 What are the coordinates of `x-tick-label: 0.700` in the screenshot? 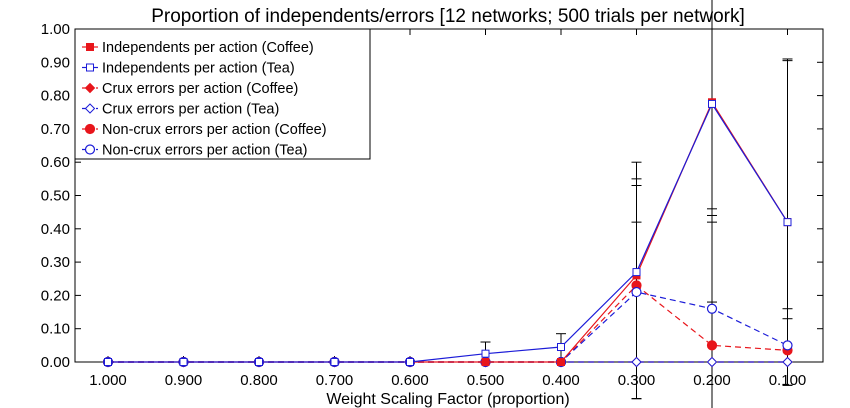 It's located at (335, 380).